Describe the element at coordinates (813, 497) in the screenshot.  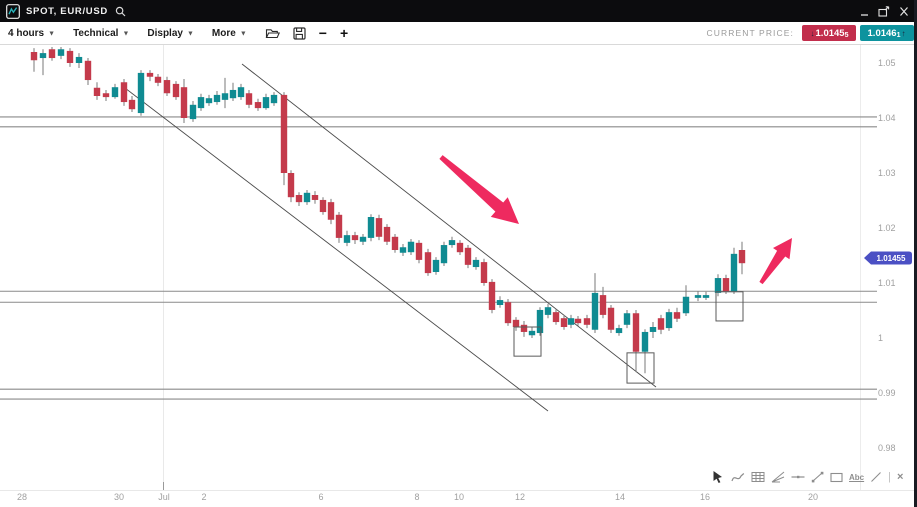
I see `date-axis-label: 20` at that location.